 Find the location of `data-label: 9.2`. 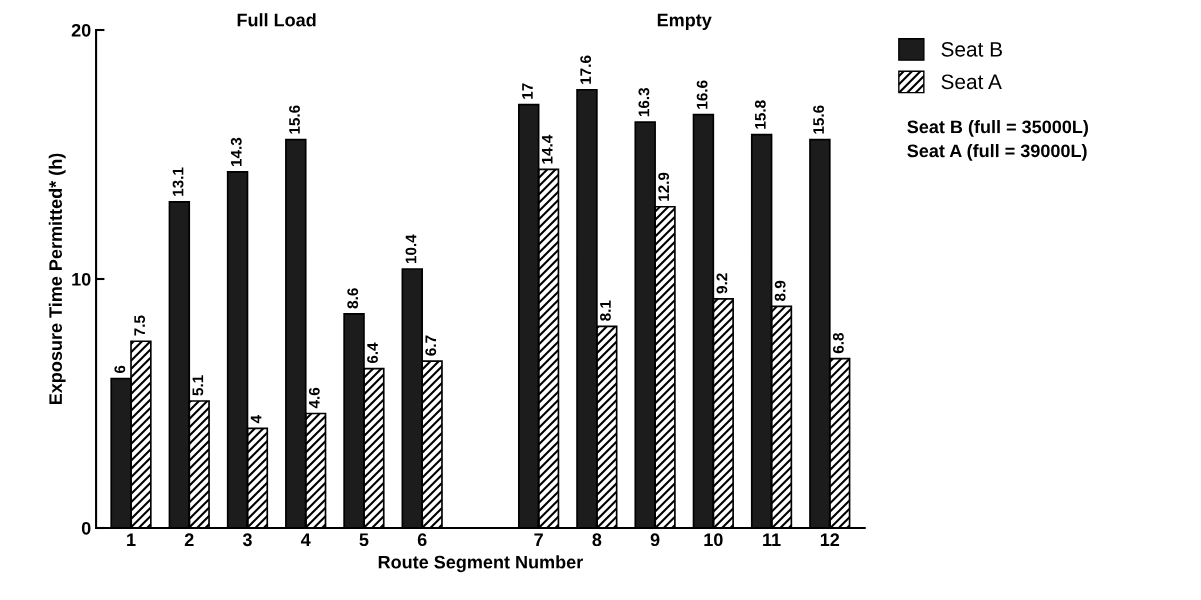

data-label: 9.2 is located at coordinates (722, 283).